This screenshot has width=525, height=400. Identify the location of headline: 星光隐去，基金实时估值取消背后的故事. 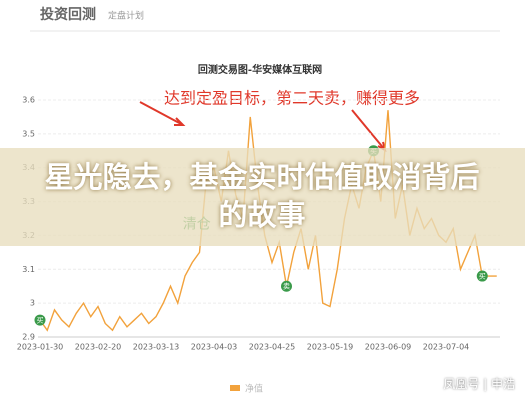
(262, 196).